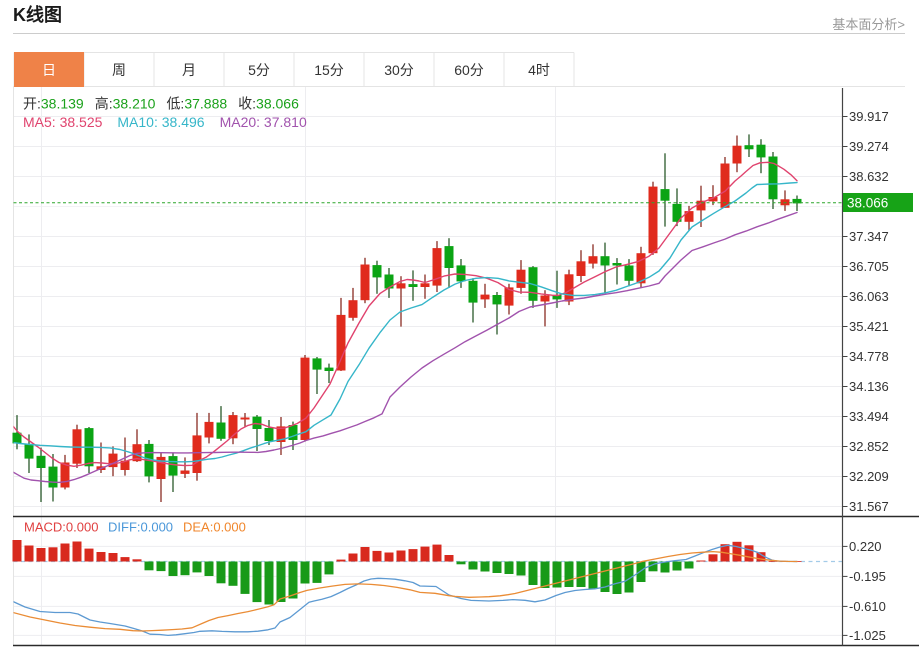  I want to click on svg-text: -1.025, so click(867, 635).